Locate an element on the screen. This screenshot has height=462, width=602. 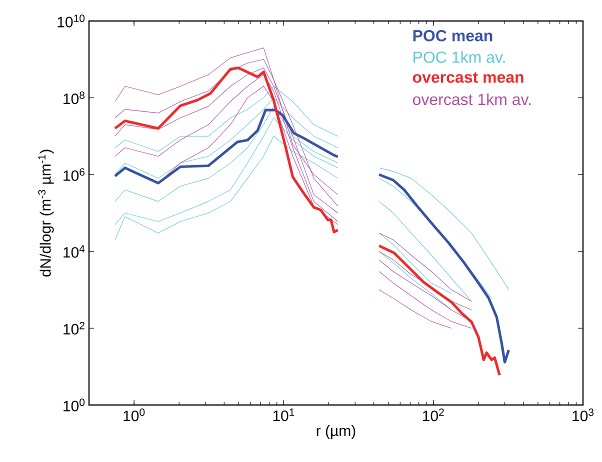
y-tick-label: 10$^{2}$ is located at coordinates (74, 328).